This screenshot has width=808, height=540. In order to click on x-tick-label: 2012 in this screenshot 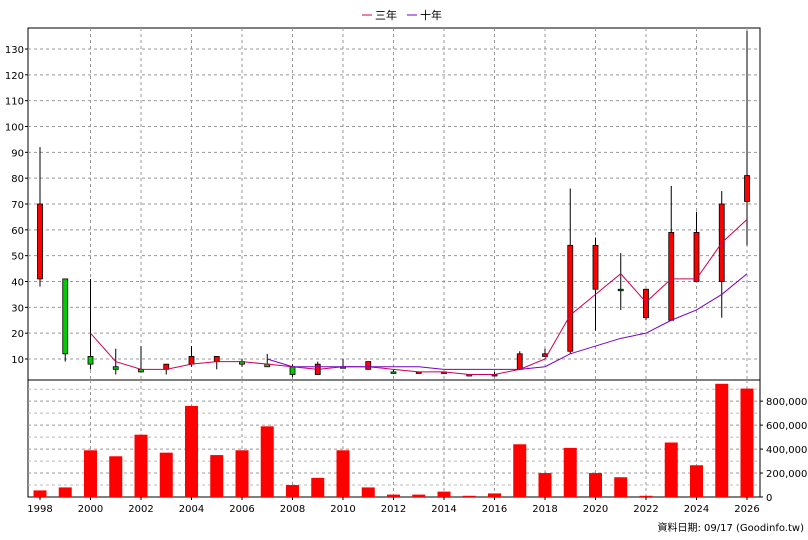, I will do `click(393, 509)`.